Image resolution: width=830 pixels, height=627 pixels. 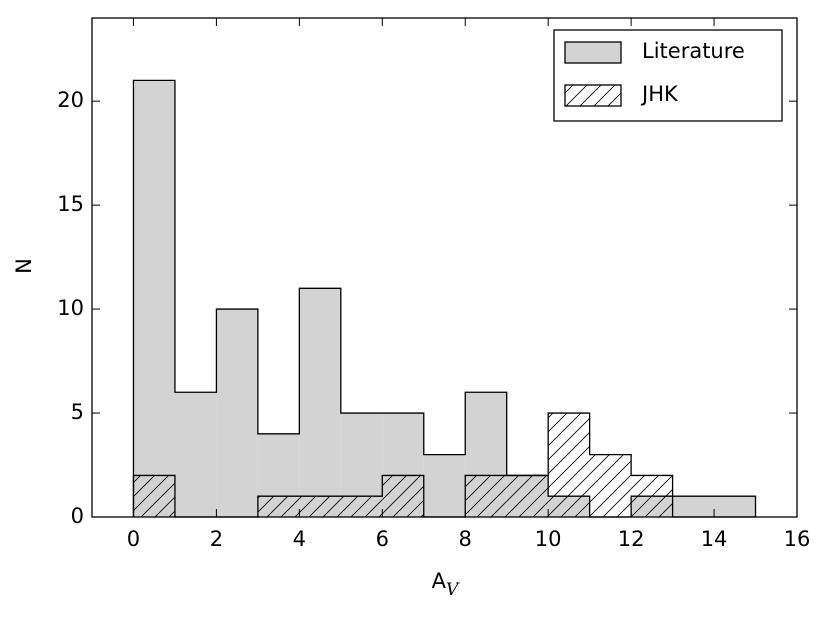 I want to click on y-axis-label: N, so click(x=24, y=266).